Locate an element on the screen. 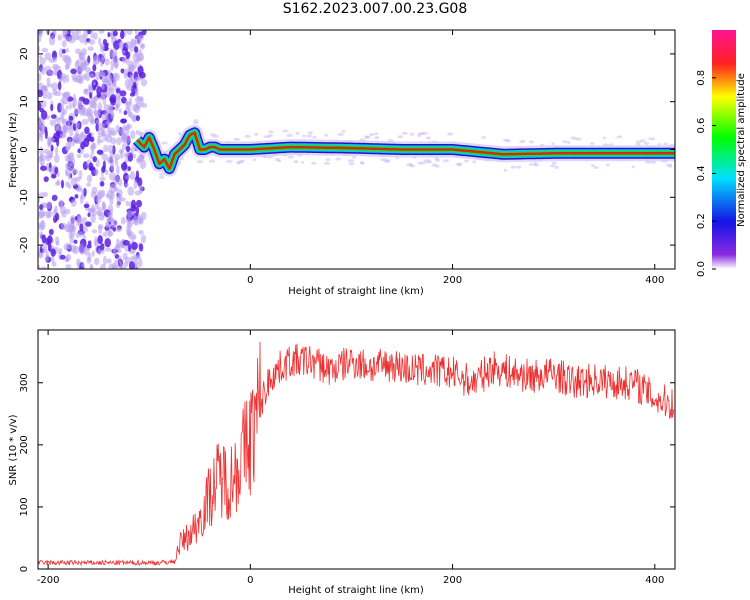  y-tick-label: 200 is located at coordinates (24, 444).